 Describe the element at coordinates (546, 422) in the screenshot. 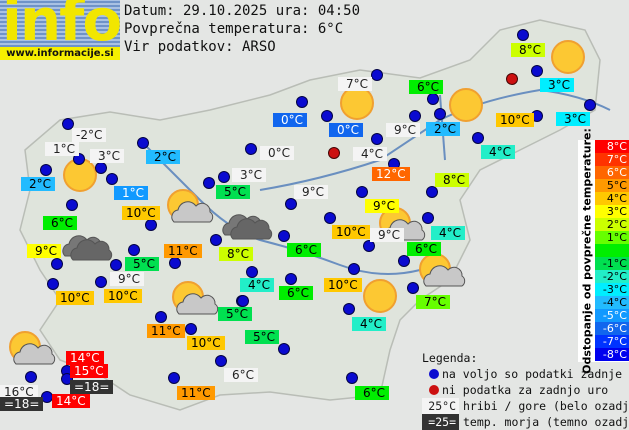

I see `legend-sea: temp. morja (temno ozadje)` at that location.